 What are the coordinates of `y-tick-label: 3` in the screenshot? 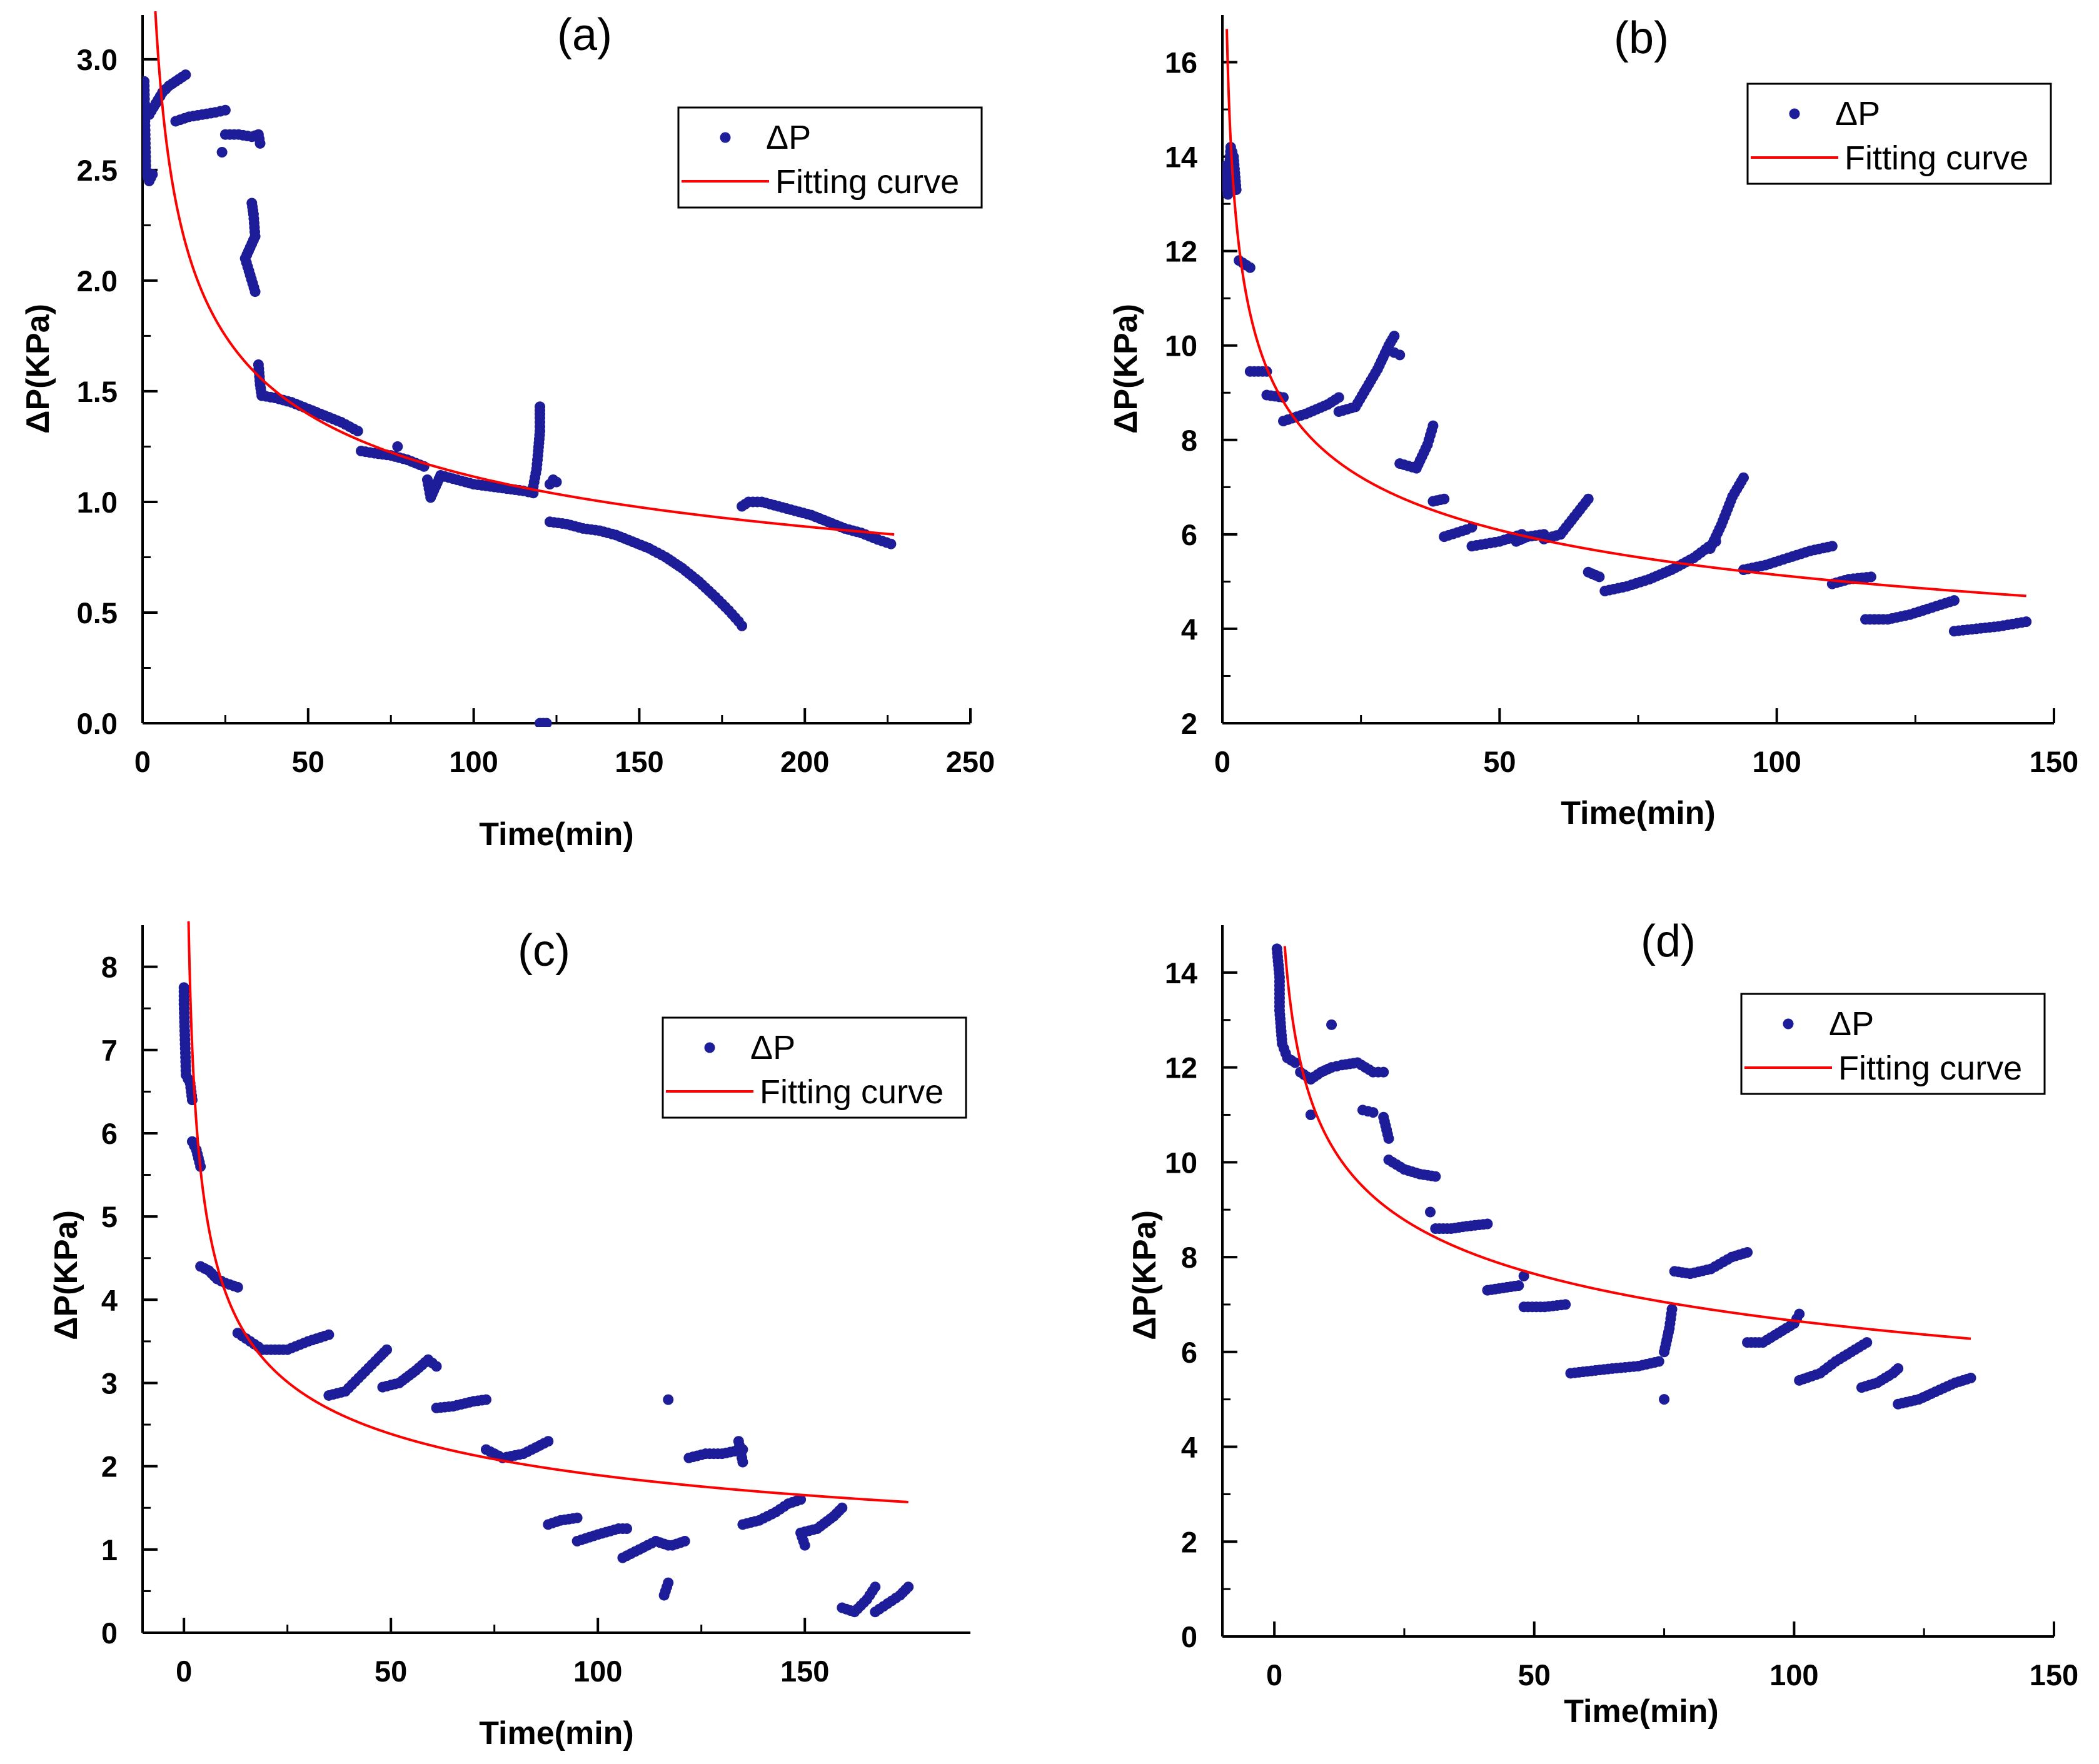 It's located at (109, 1383).